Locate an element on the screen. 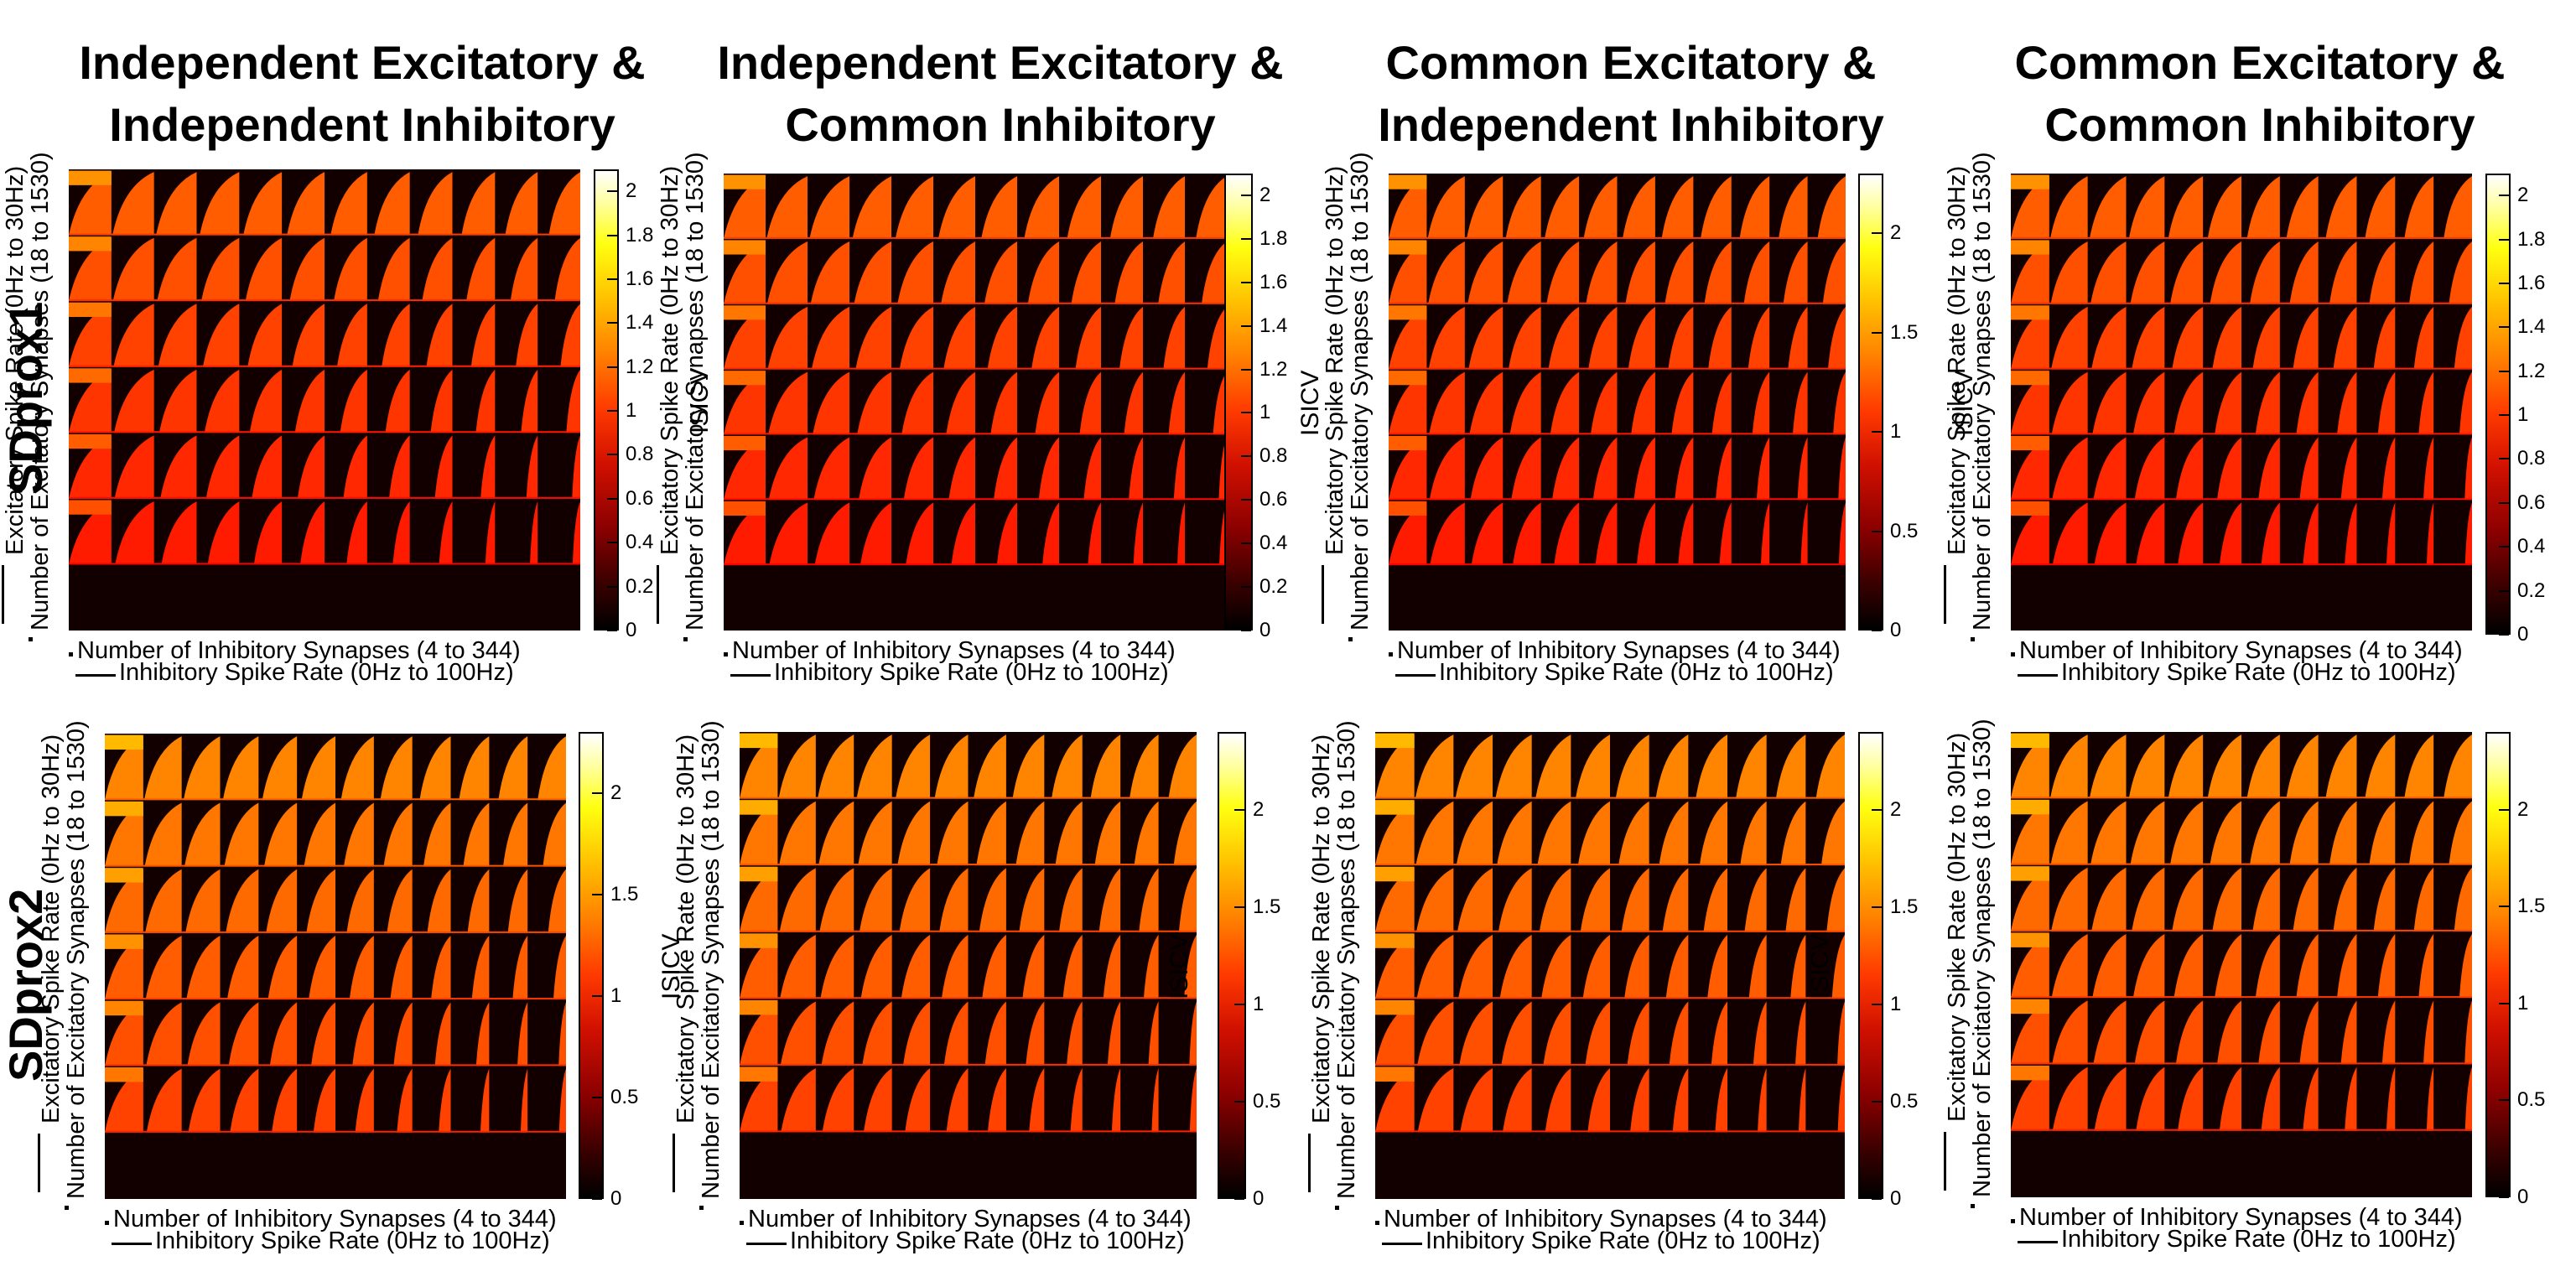  x-label-line-marker is located at coordinates (132, 1244).